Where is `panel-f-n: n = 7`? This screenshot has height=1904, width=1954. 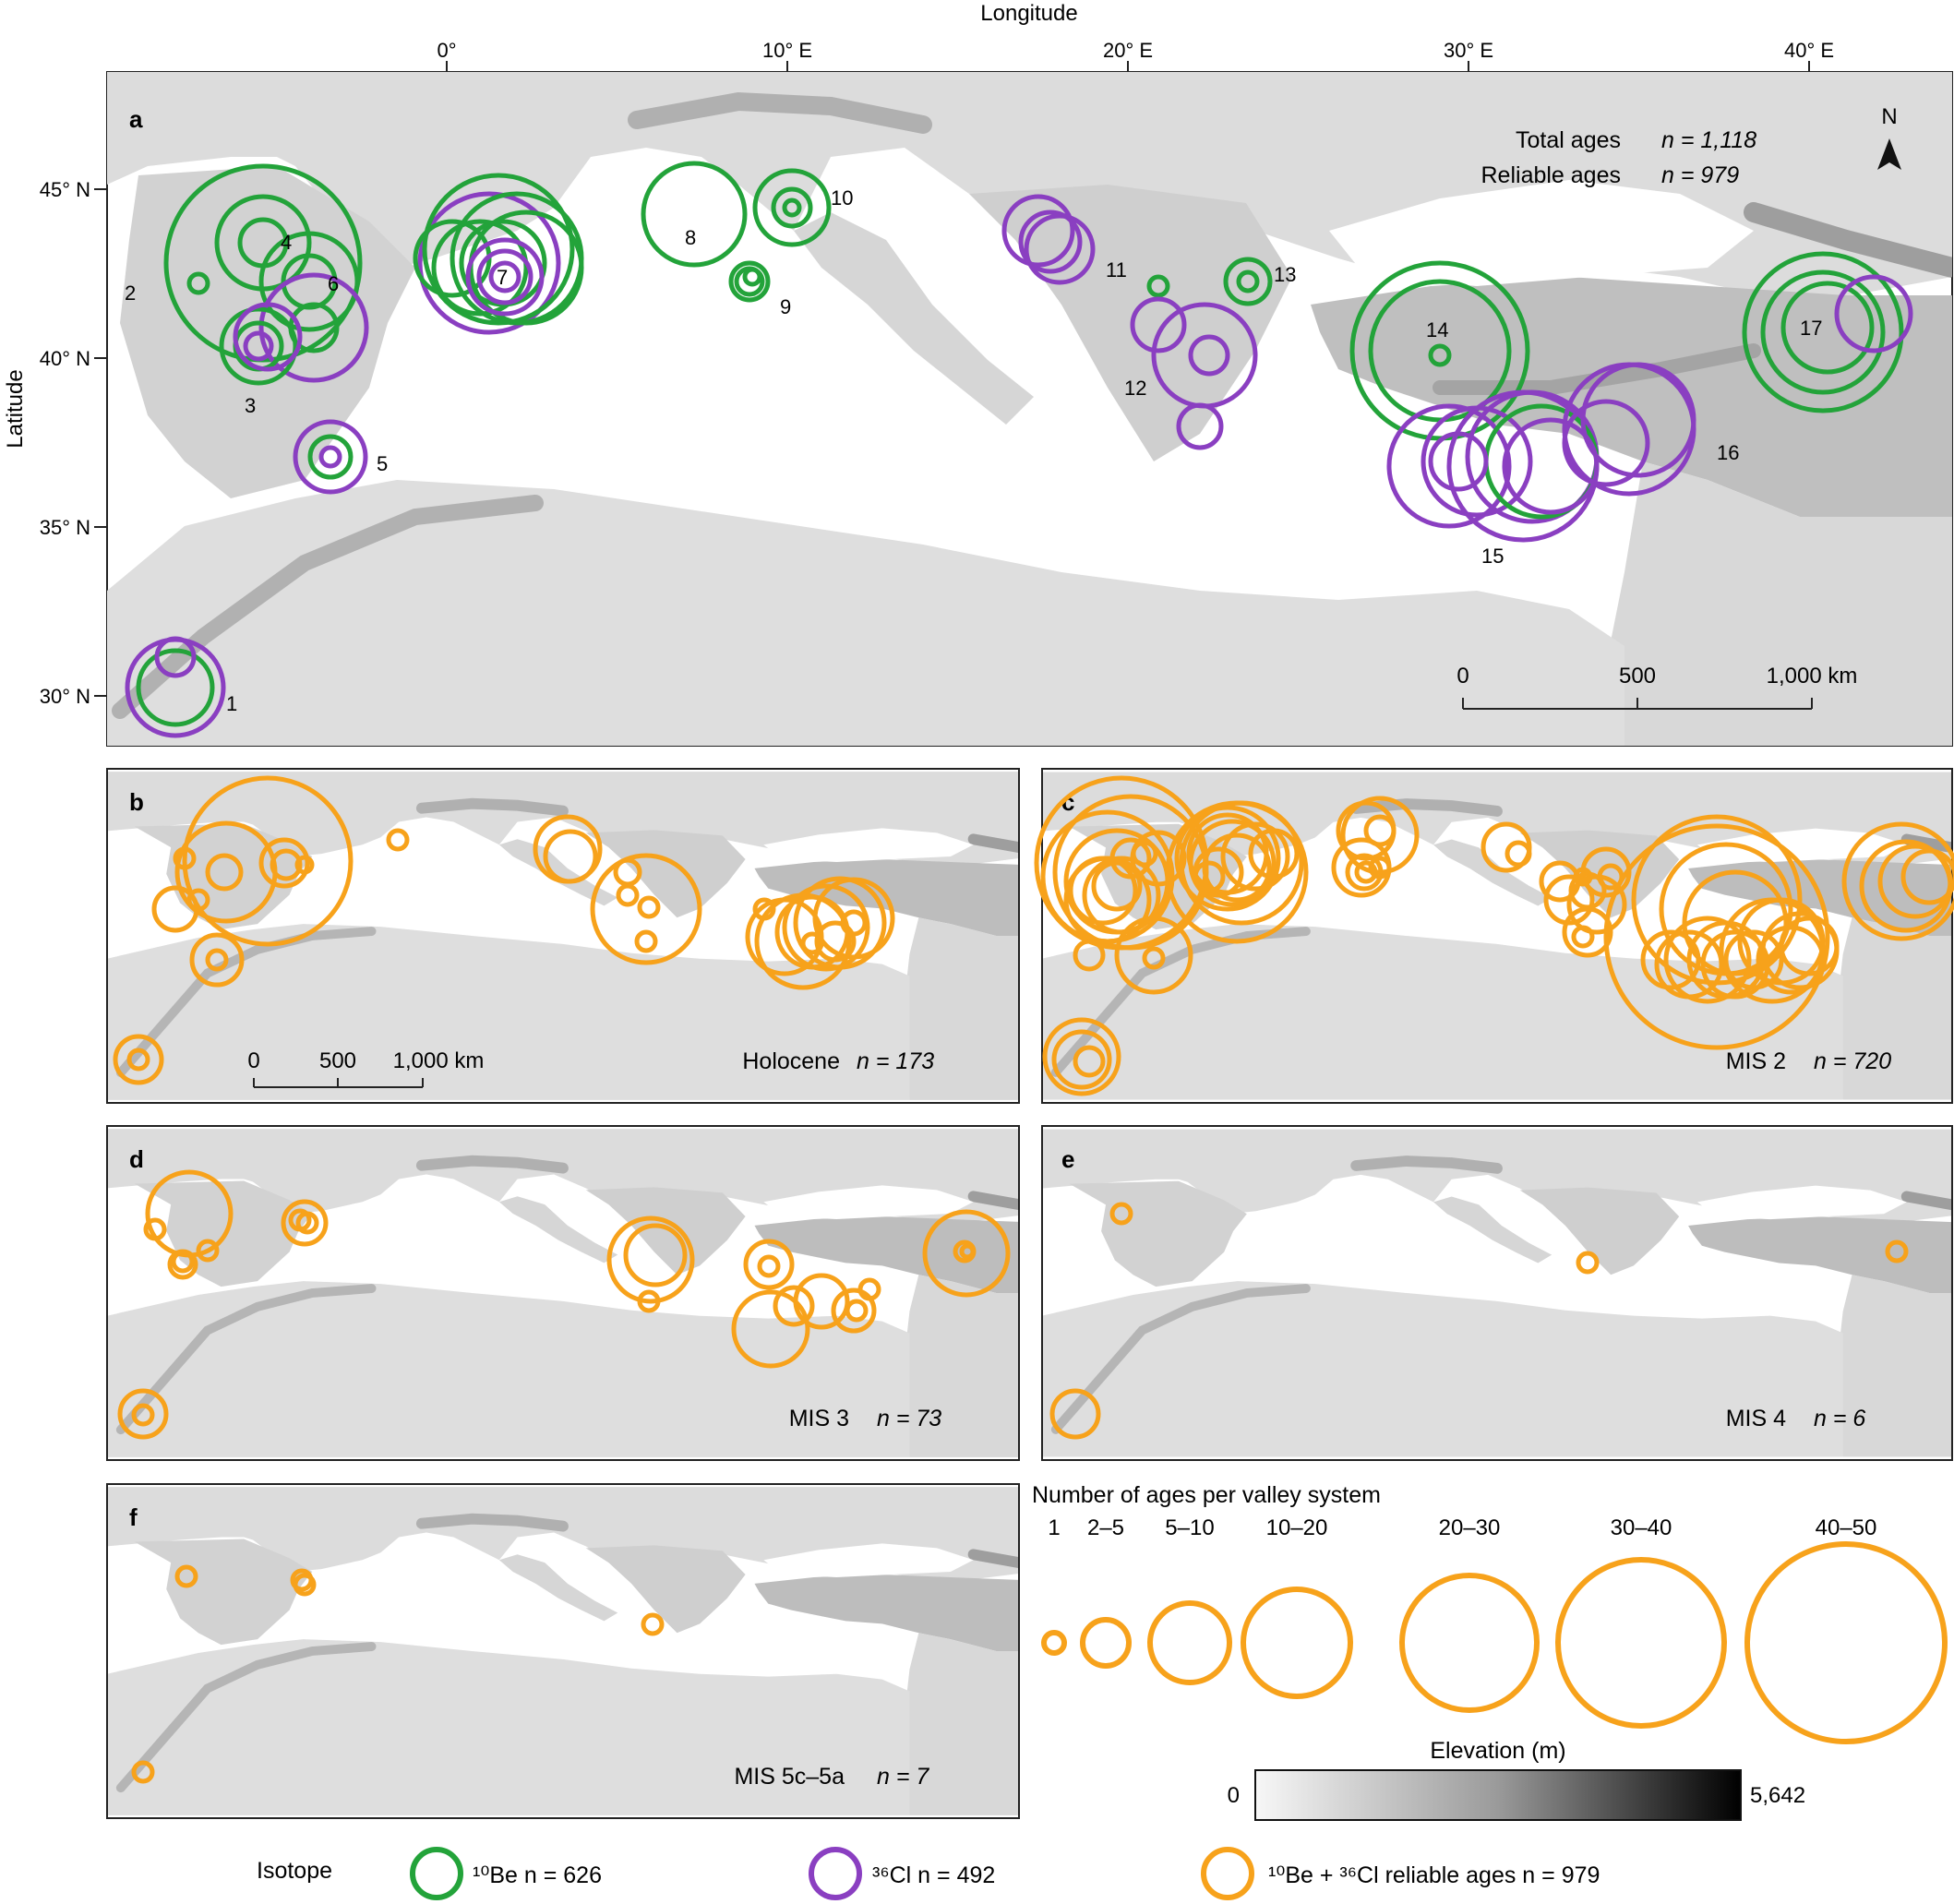 panel-f-n: n = 7 is located at coordinates (903, 1777).